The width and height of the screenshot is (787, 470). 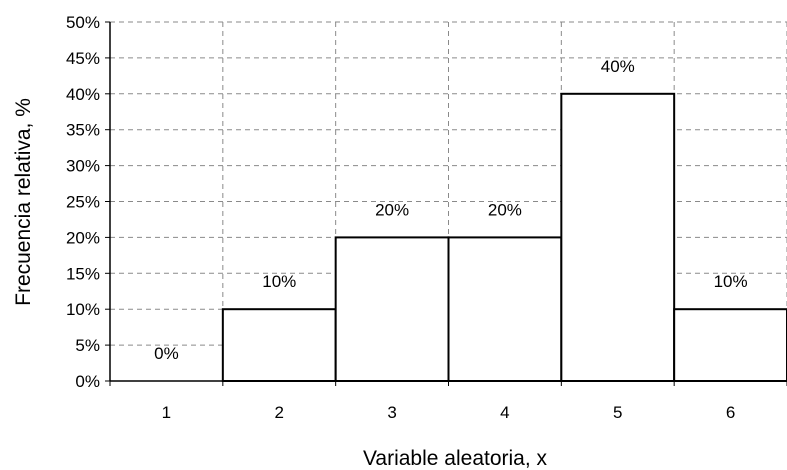 What do you see at coordinates (166, 353) in the screenshot?
I see `data-label: 0%` at bounding box center [166, 353].